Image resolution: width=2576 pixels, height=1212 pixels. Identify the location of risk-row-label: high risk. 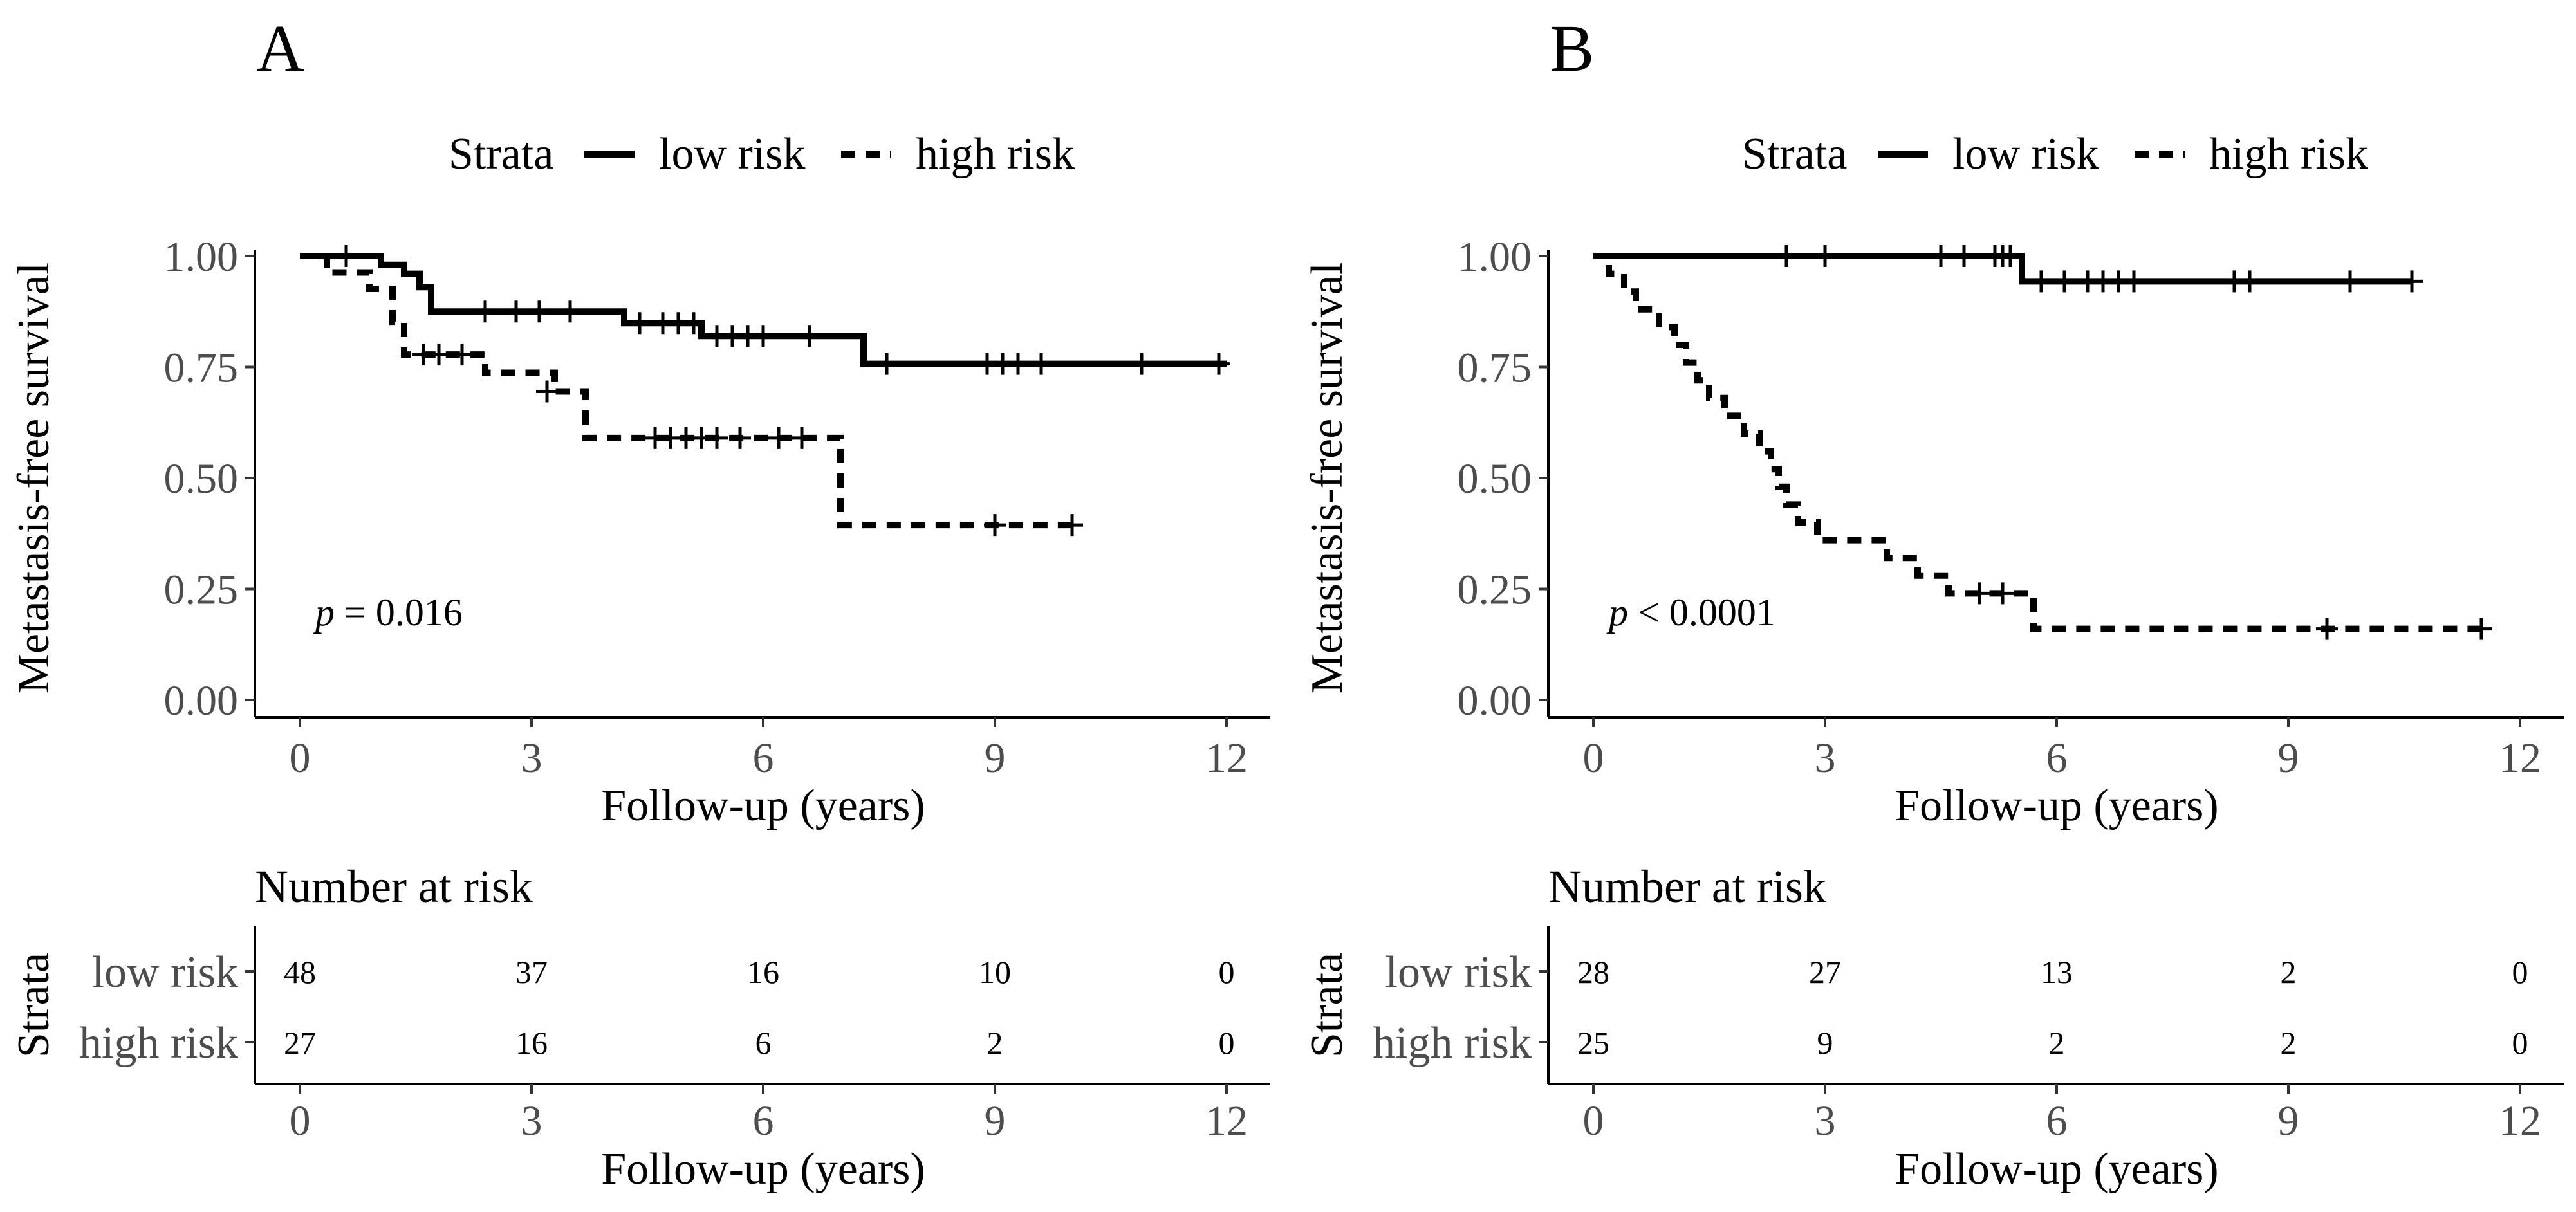
(1452, 1043).